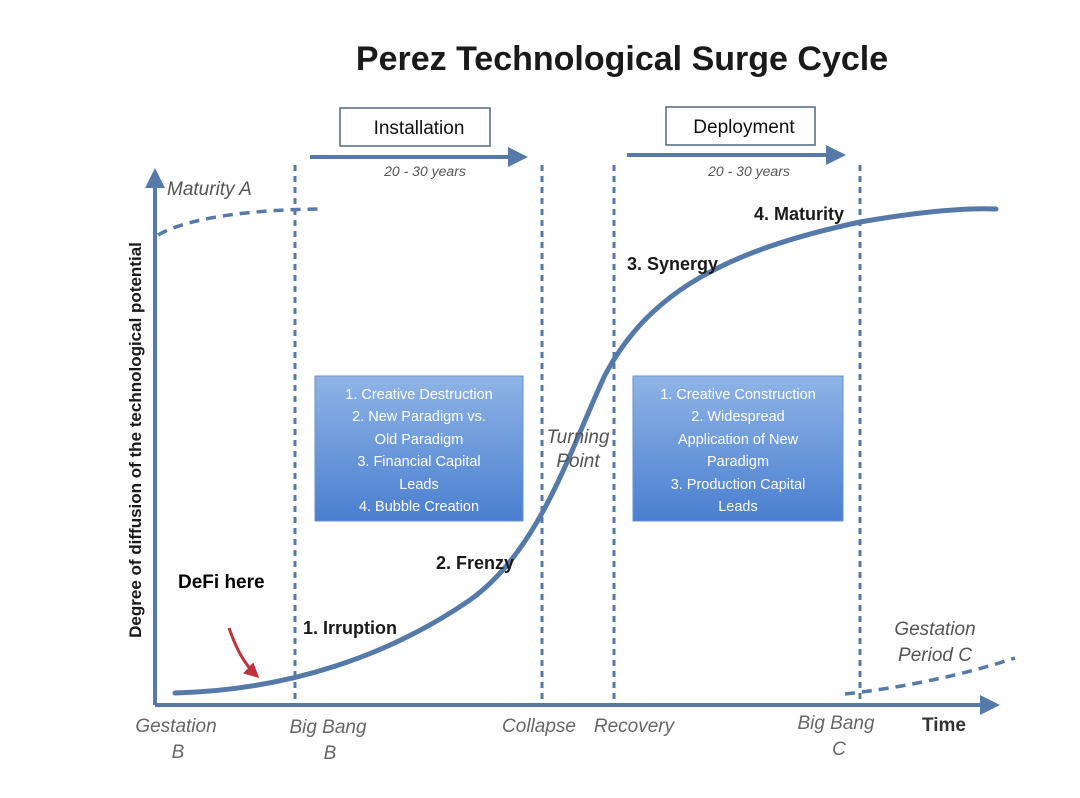 Image resolution: width=1080 pixels, height=798 pixels. Describe the element at coordinates (934, 629) in the screenshot. I see `gestation-period-c-line1: Gestation` at that location.